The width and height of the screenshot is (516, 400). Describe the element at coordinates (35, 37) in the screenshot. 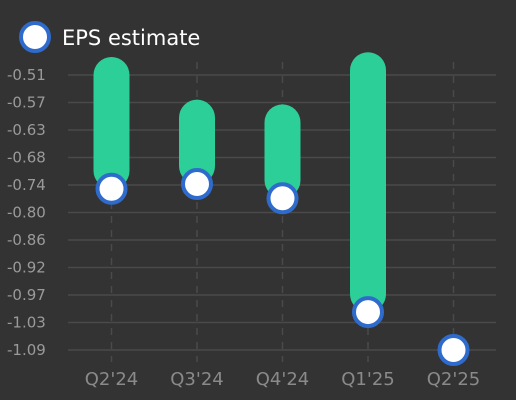

I see `legend-marker` at that location.